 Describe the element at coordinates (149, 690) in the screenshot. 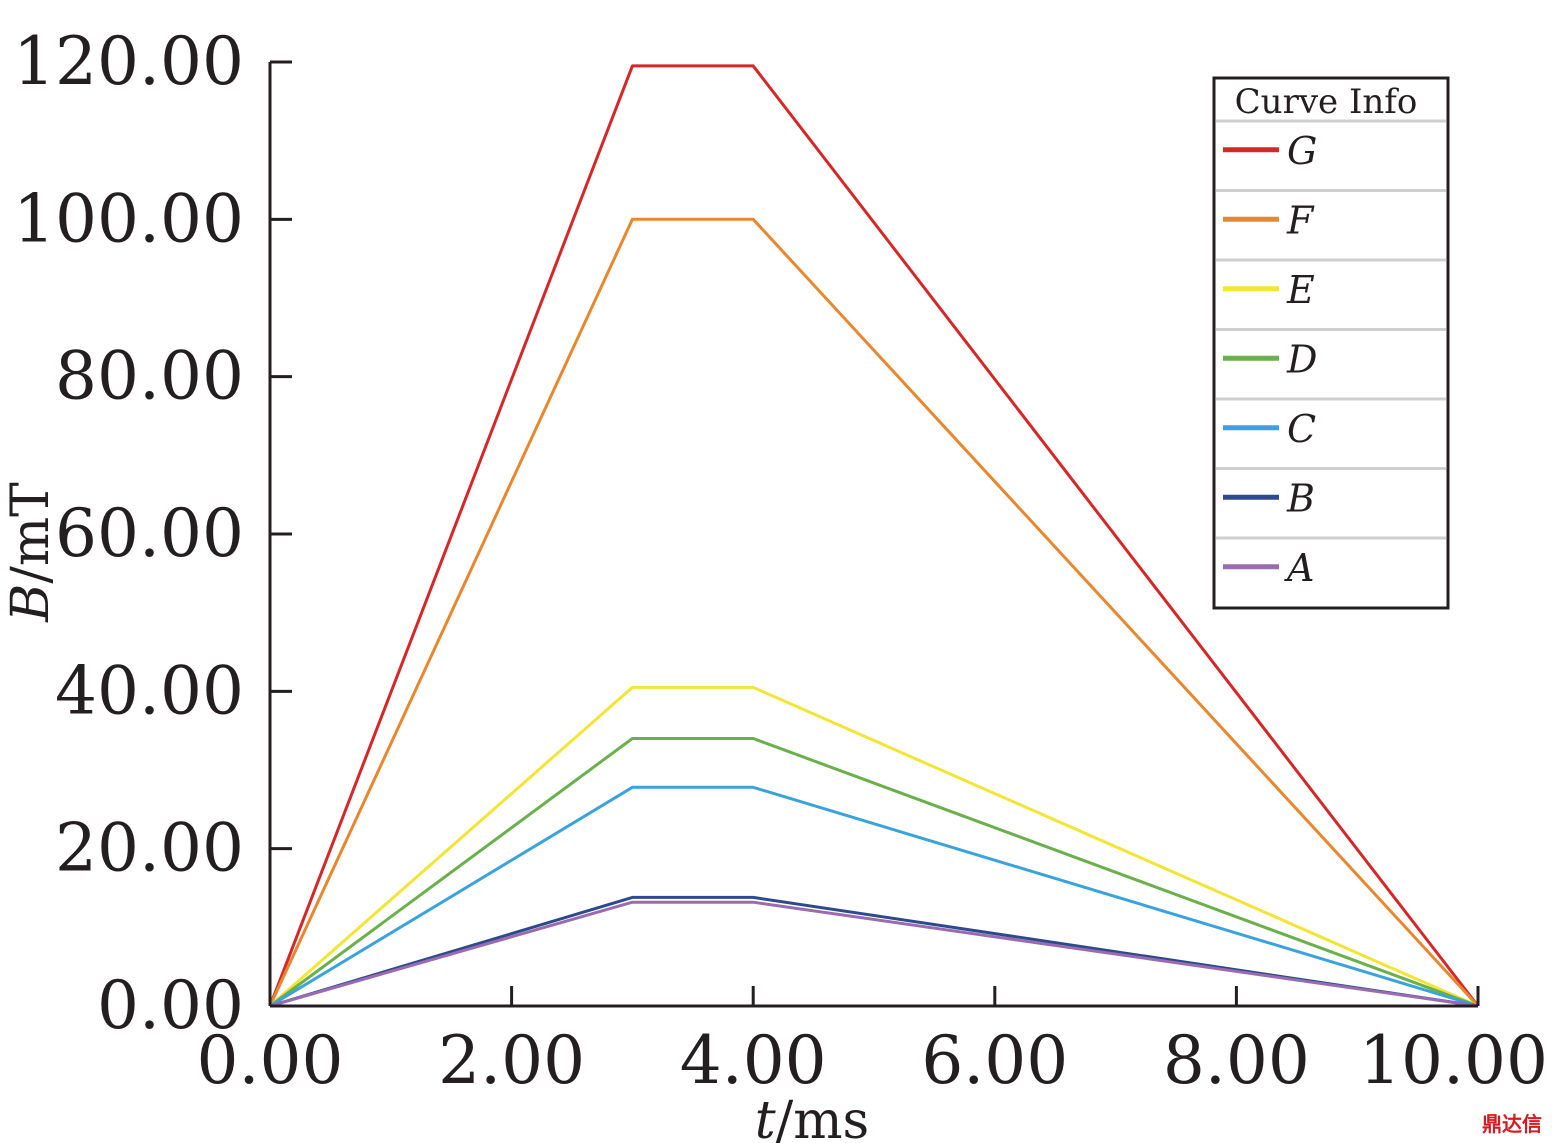

I see `y-tick-label: 40.00` at that location.